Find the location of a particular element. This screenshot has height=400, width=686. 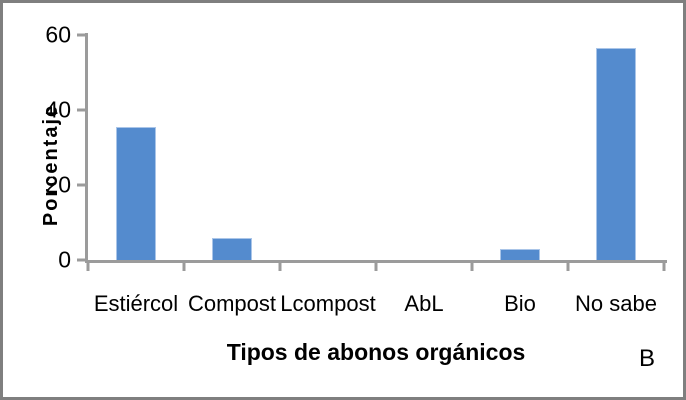

y-tick-labels: 0 20 40 60 is located at coordinates (44, 147).